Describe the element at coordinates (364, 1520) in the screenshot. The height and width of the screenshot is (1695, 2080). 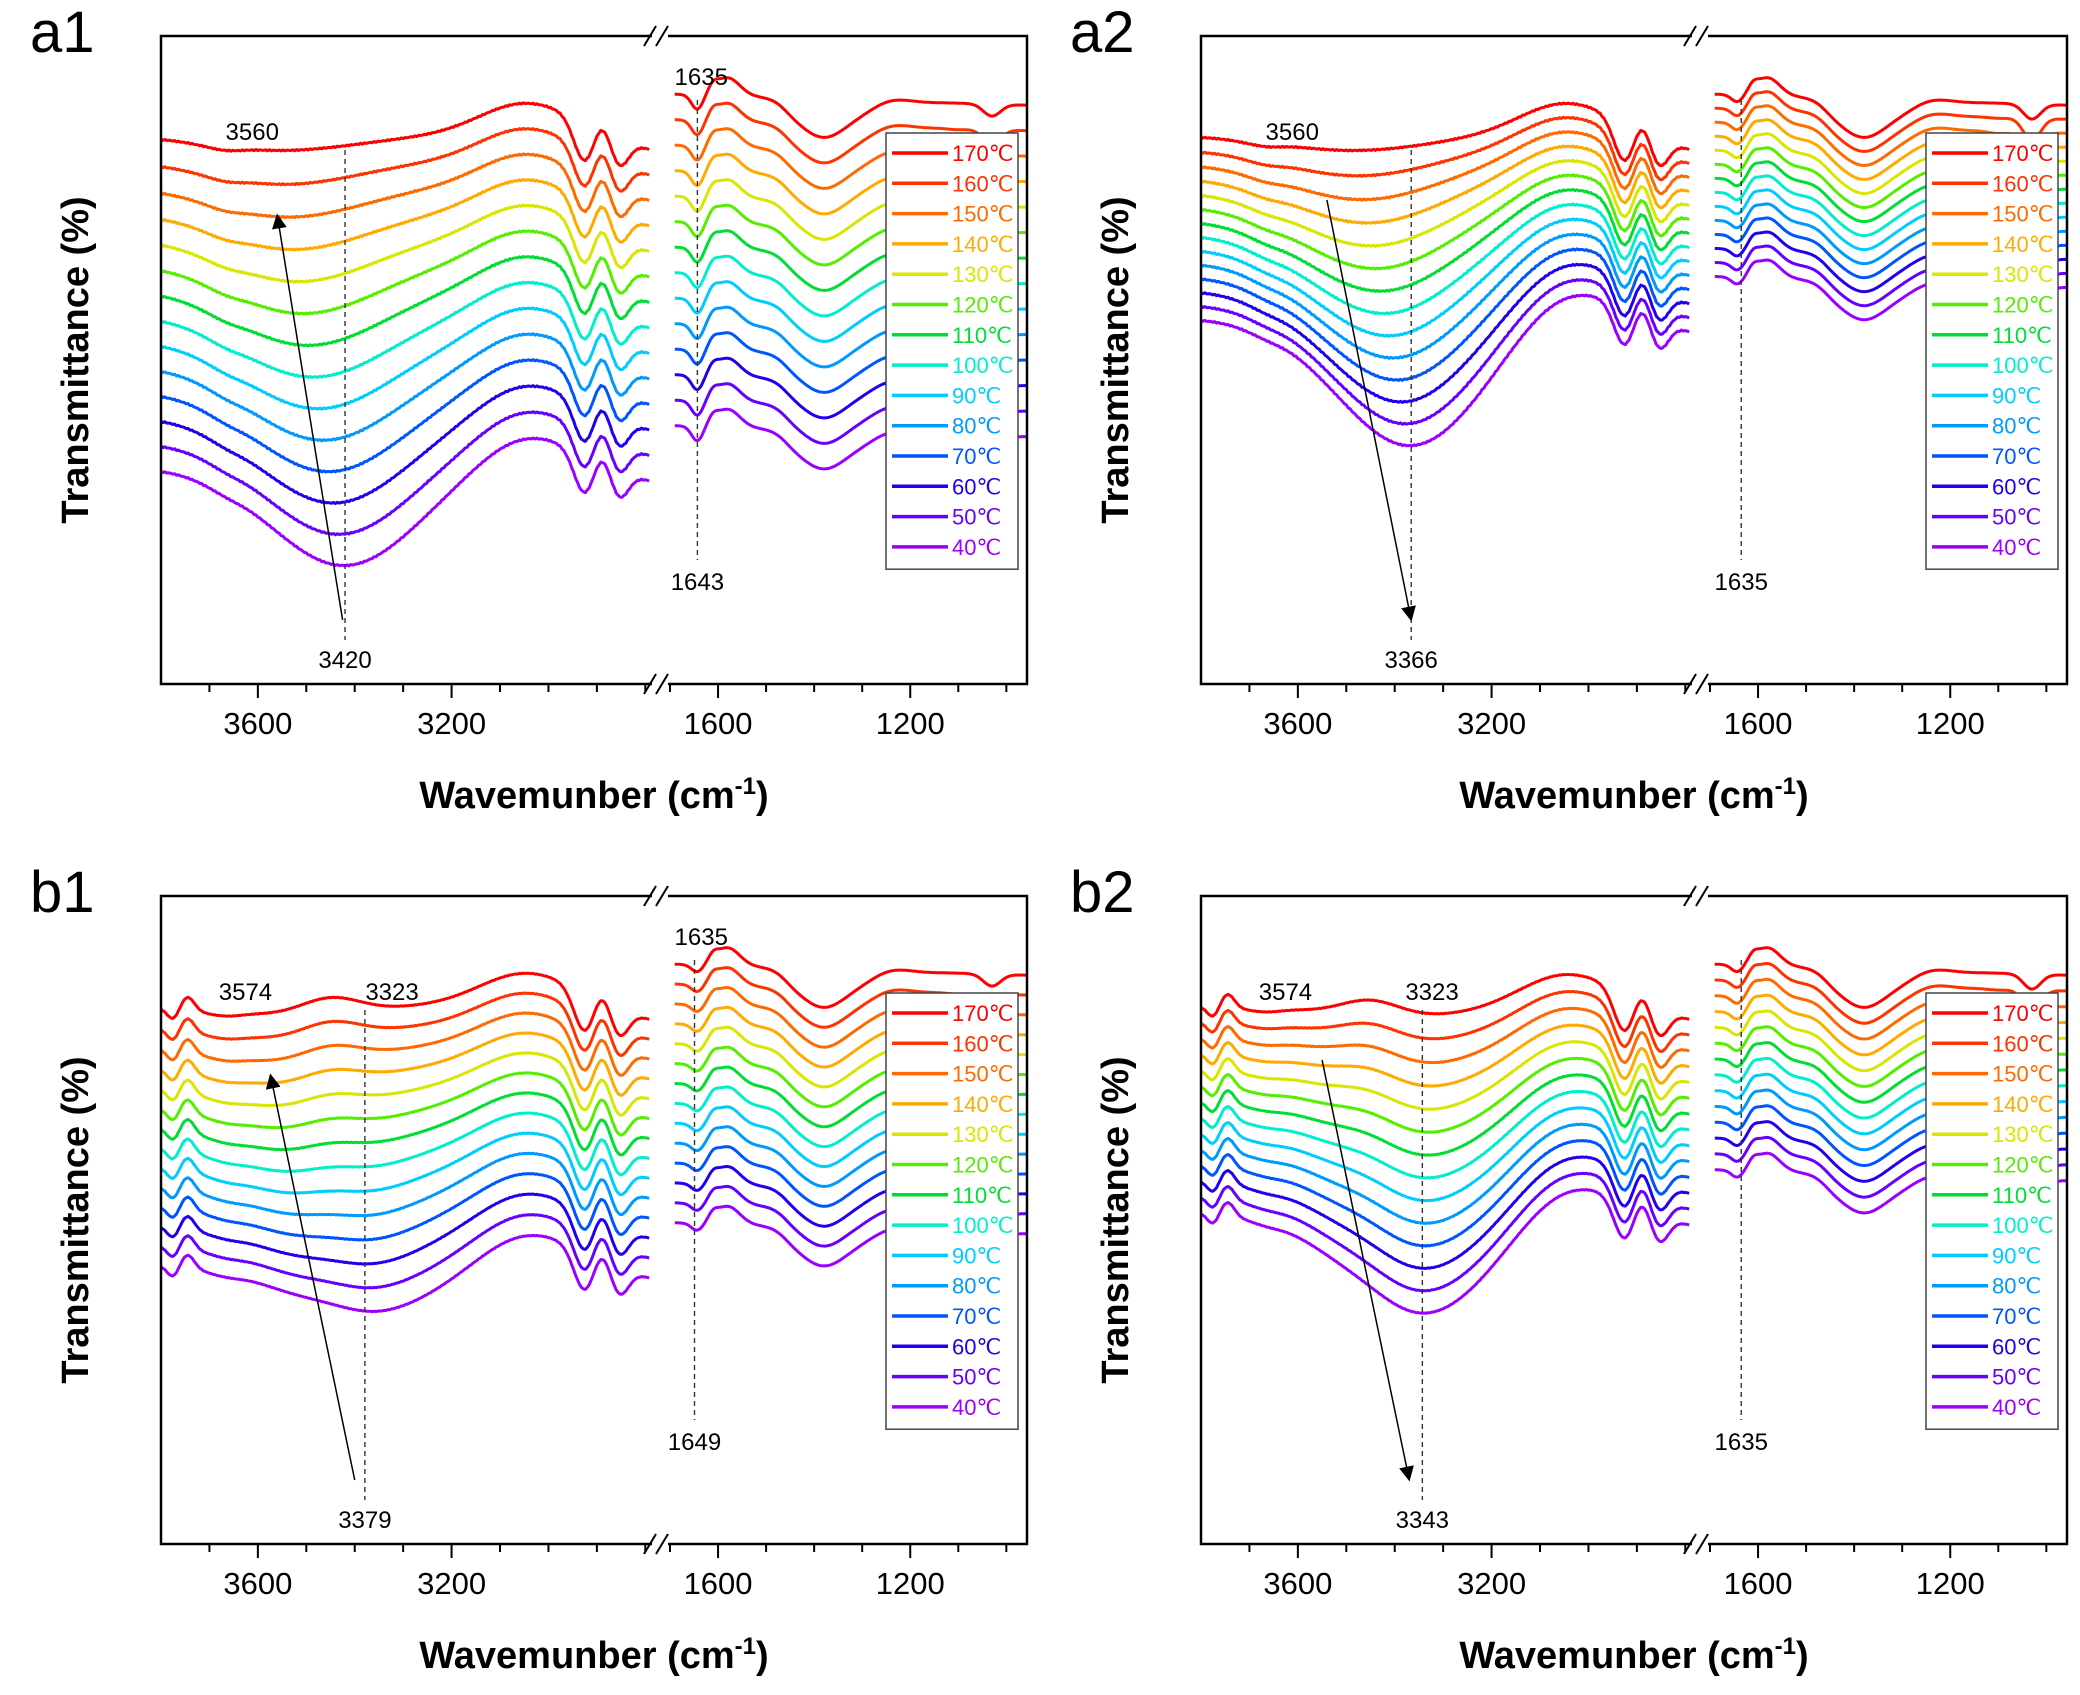
I see `annotation-label: 3379` at that location.